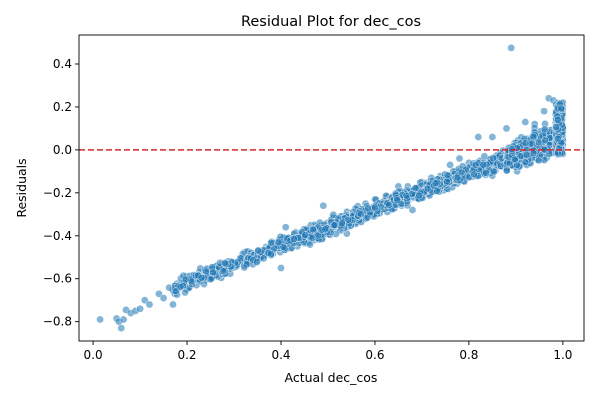 The image size is (600, 400). What do you see at coordinates (468, 355) in the screenshot?
I see `x-tick-label: 0.8` at bounding box center [468, 355].